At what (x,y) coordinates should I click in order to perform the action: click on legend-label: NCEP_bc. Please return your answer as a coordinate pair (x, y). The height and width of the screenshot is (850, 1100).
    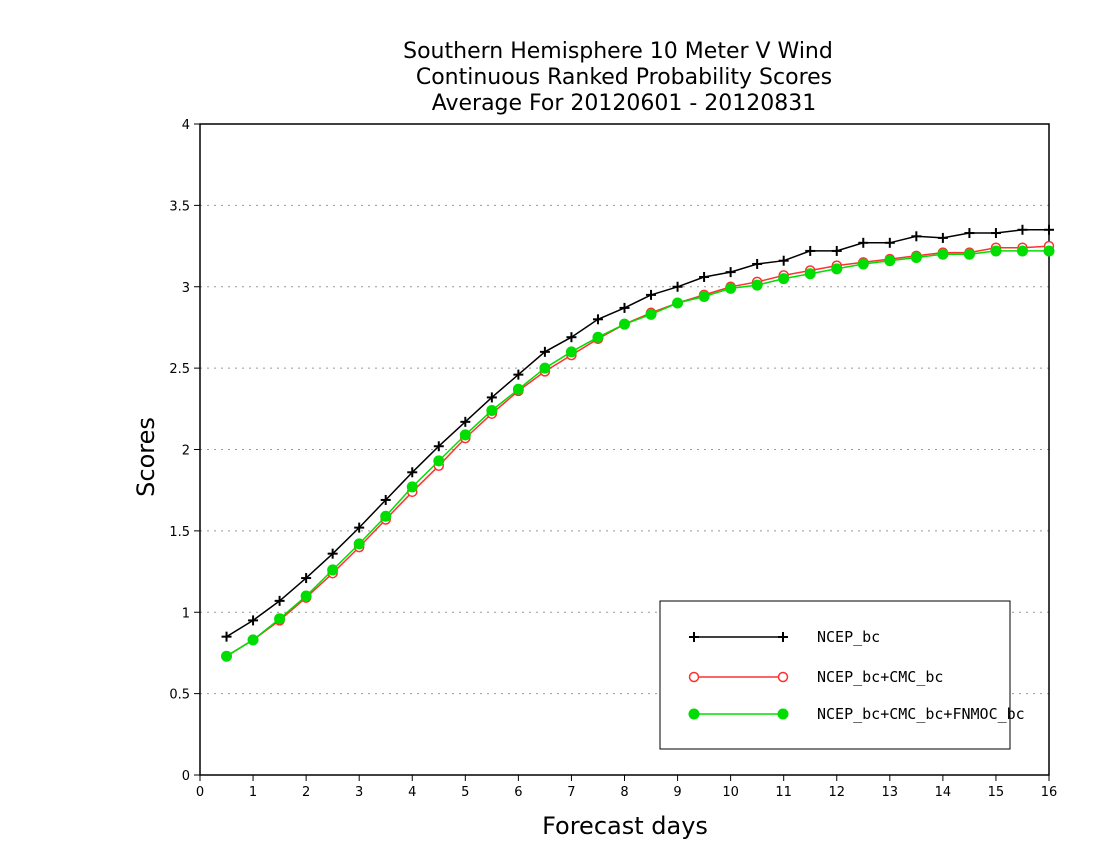
    Looking at the image, I should click on (848, 637).